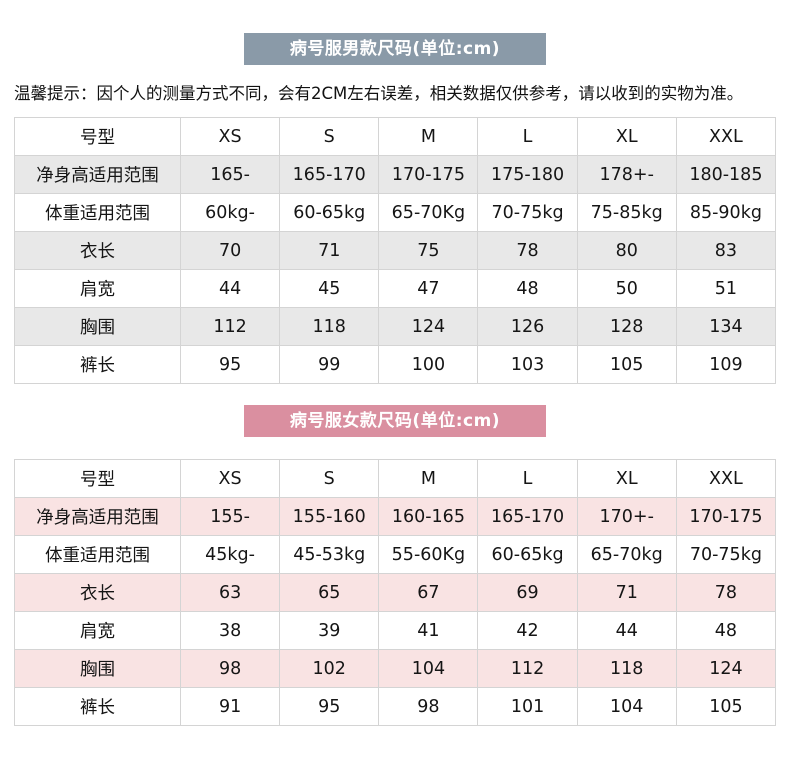 This screenshot has width=790, height=776. What do you see at coordinates (230, 516) in the screenshot?
I see `size-cell: 155-` at bounding box center [230, 516].